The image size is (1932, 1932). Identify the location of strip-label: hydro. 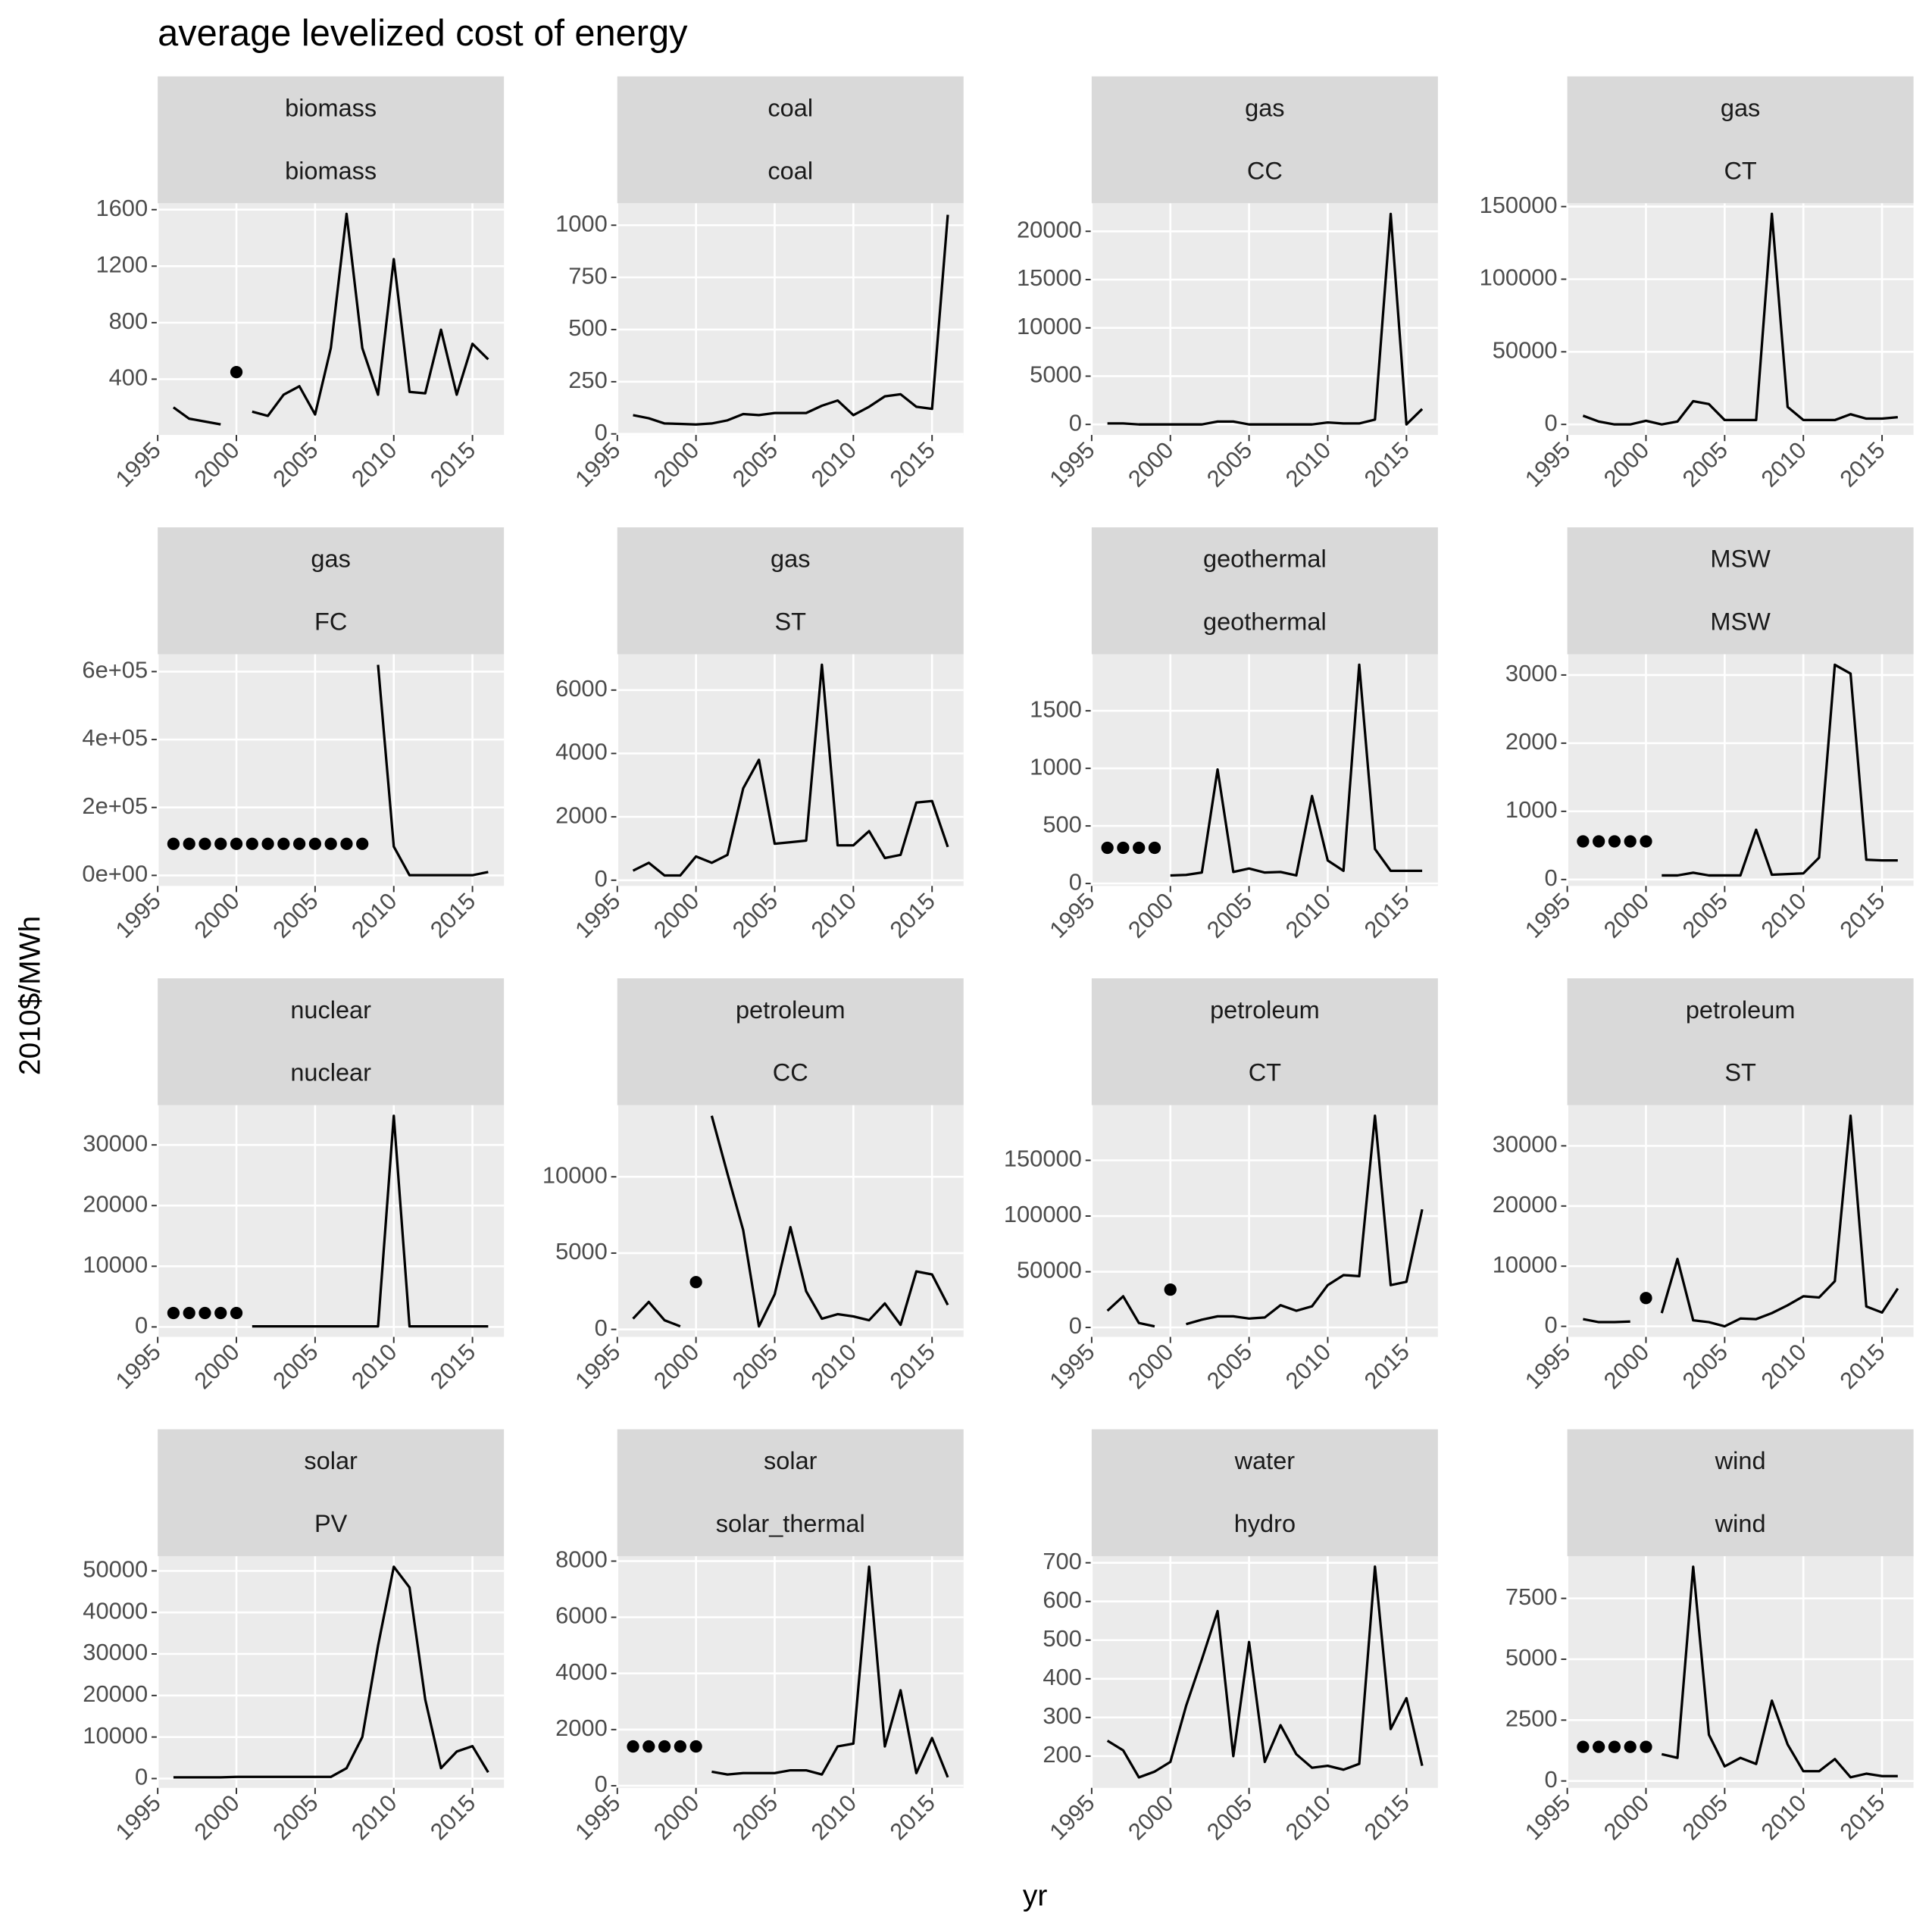
(1265, 1523).